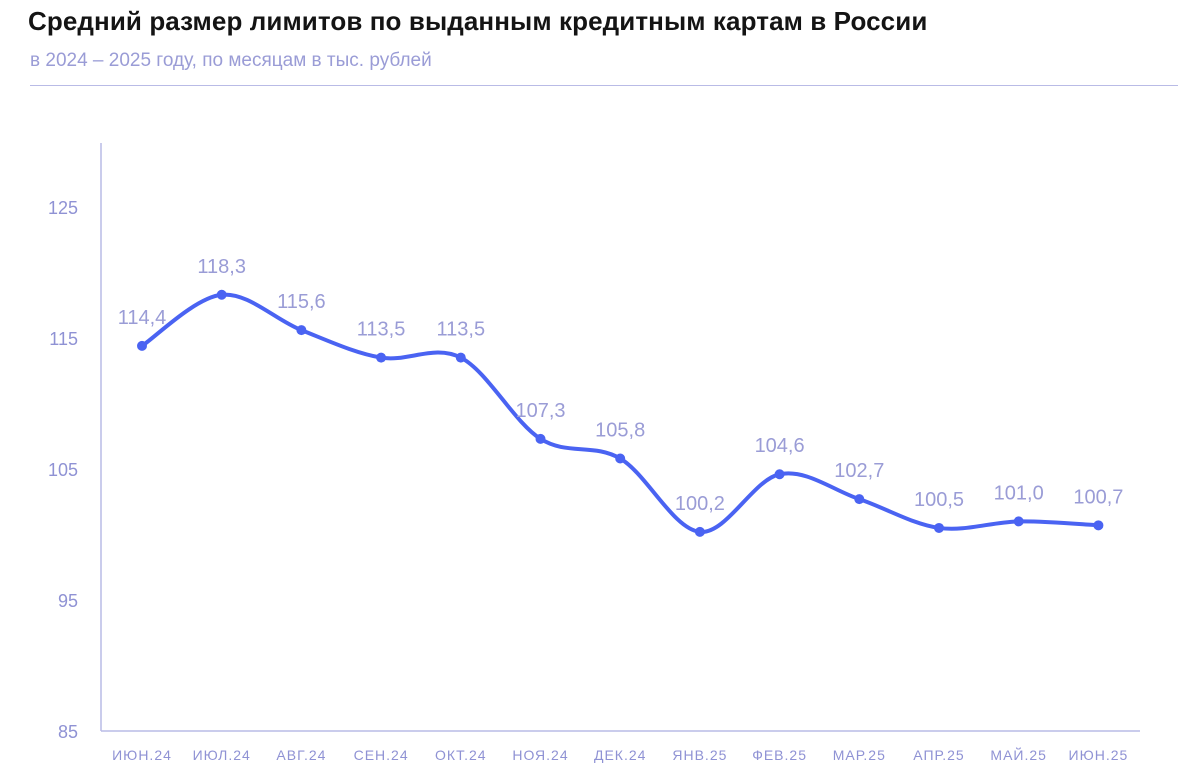  What do you see at coordinates (301, 302) in the screenshot?
I see `data-label: 115,6` at bounding box center [301, 302].